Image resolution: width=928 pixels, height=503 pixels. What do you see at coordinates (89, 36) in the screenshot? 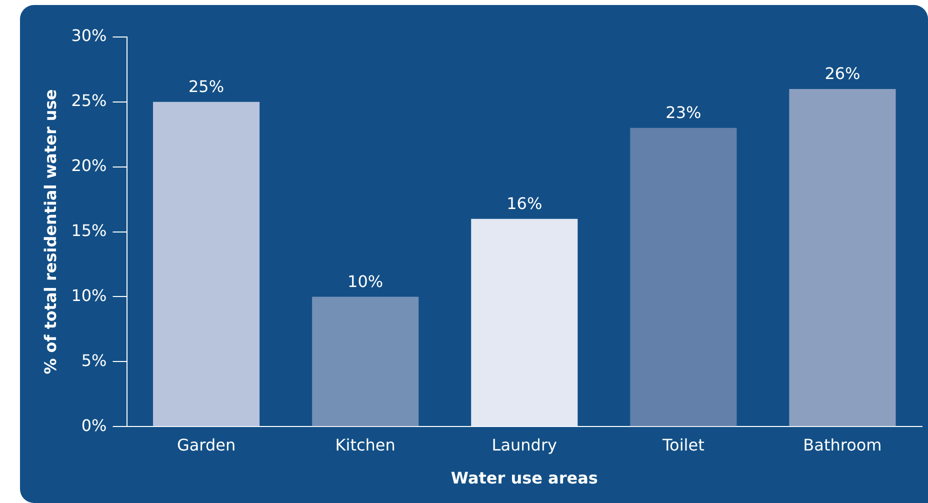
I see `y-tick-label: 30%` at bounding box center [89, 36].